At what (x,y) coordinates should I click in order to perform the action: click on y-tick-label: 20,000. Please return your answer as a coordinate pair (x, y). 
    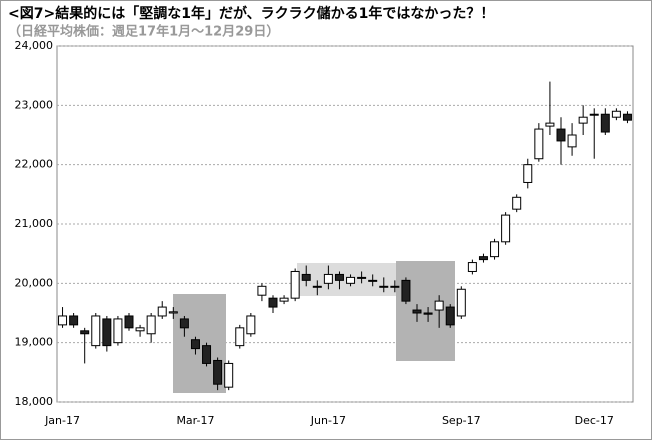
    Looking at the image, I should click on (34, 282).